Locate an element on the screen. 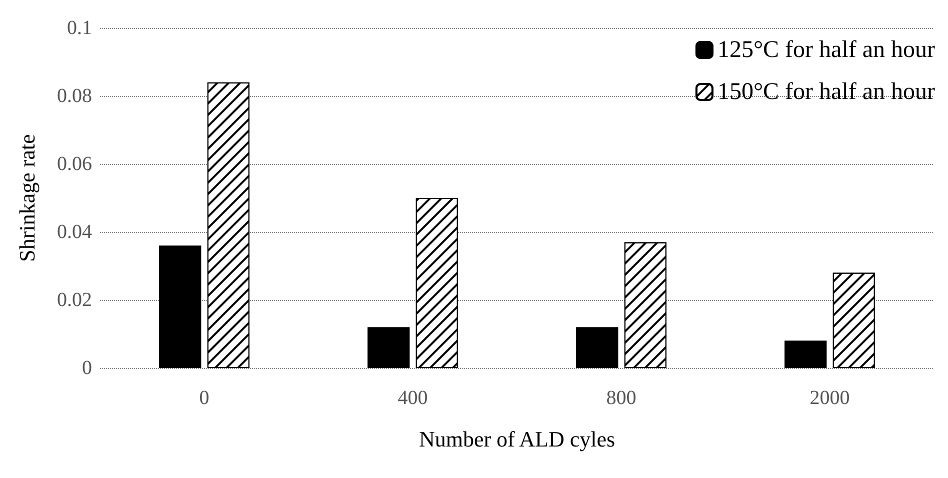  y-tick-label: 0.1 is located at coordinates (79, 28).